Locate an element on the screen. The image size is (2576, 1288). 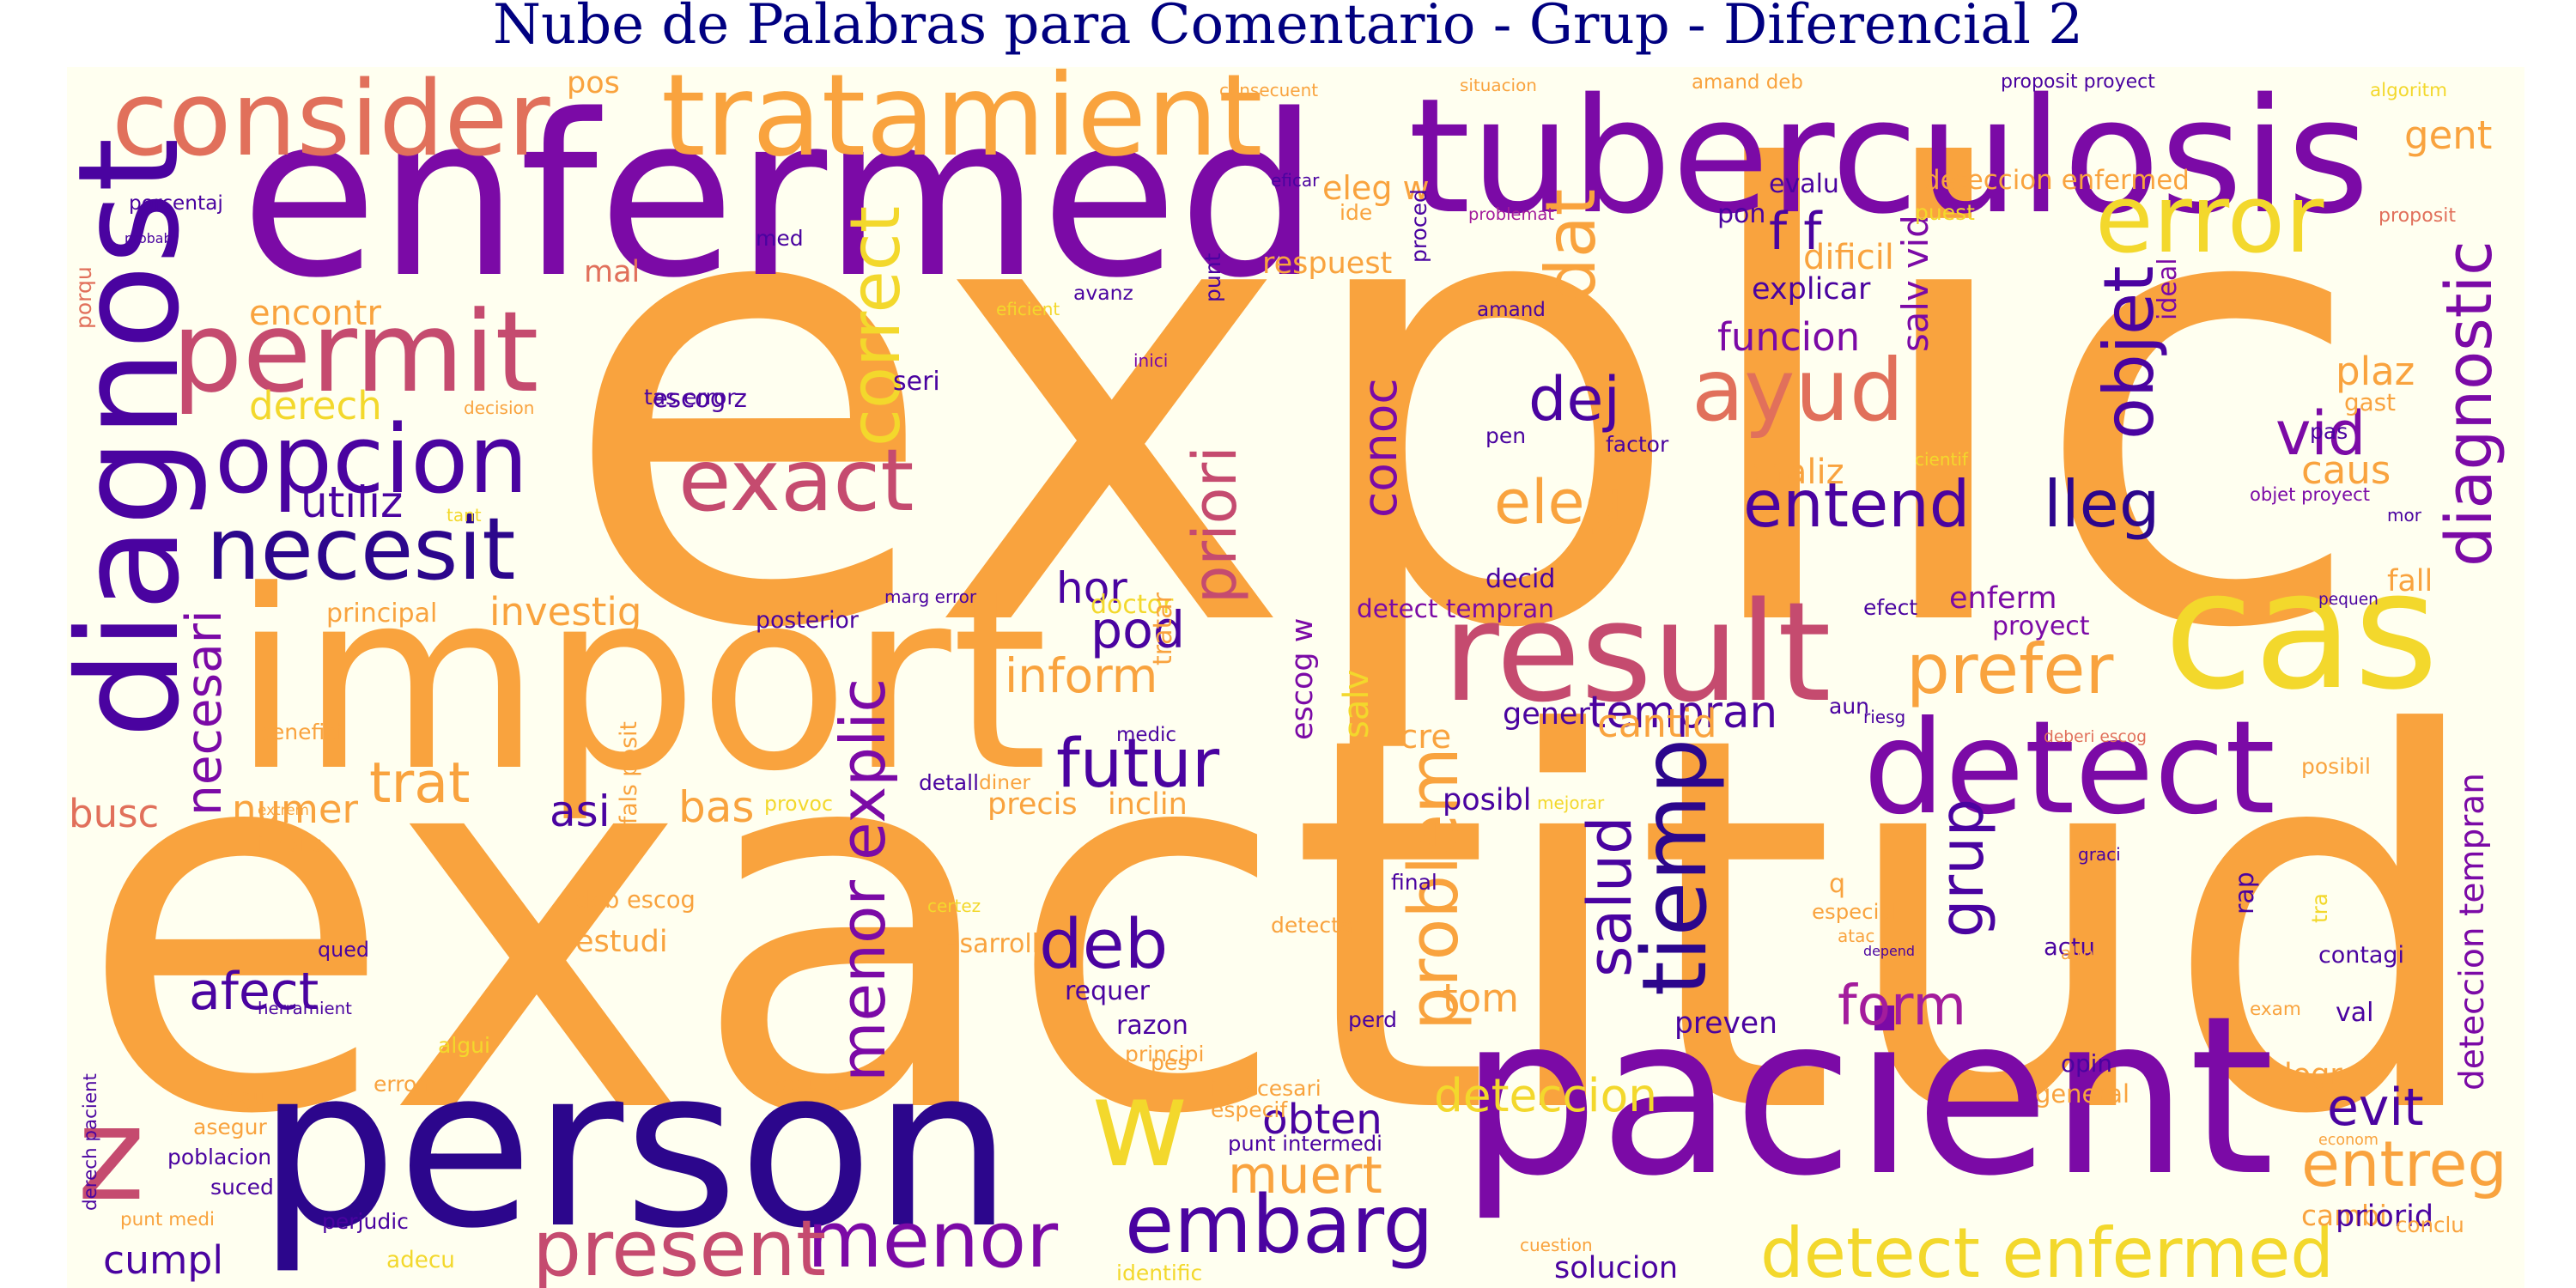
cloud-word: respuest is located at coordinates (1327, 263).